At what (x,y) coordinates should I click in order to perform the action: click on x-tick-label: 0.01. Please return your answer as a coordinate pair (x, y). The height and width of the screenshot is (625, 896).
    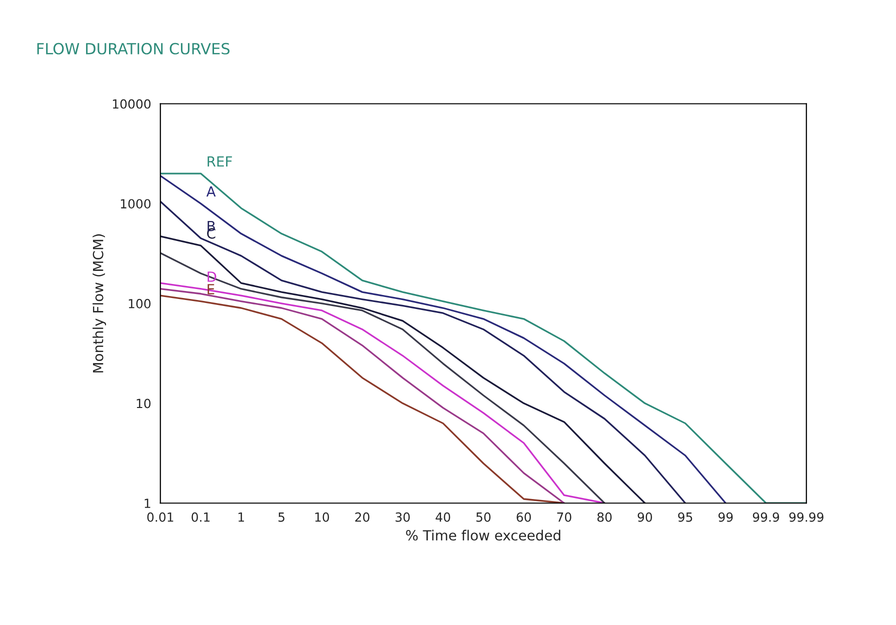
    Looking at the image, I should click on (160, 517).